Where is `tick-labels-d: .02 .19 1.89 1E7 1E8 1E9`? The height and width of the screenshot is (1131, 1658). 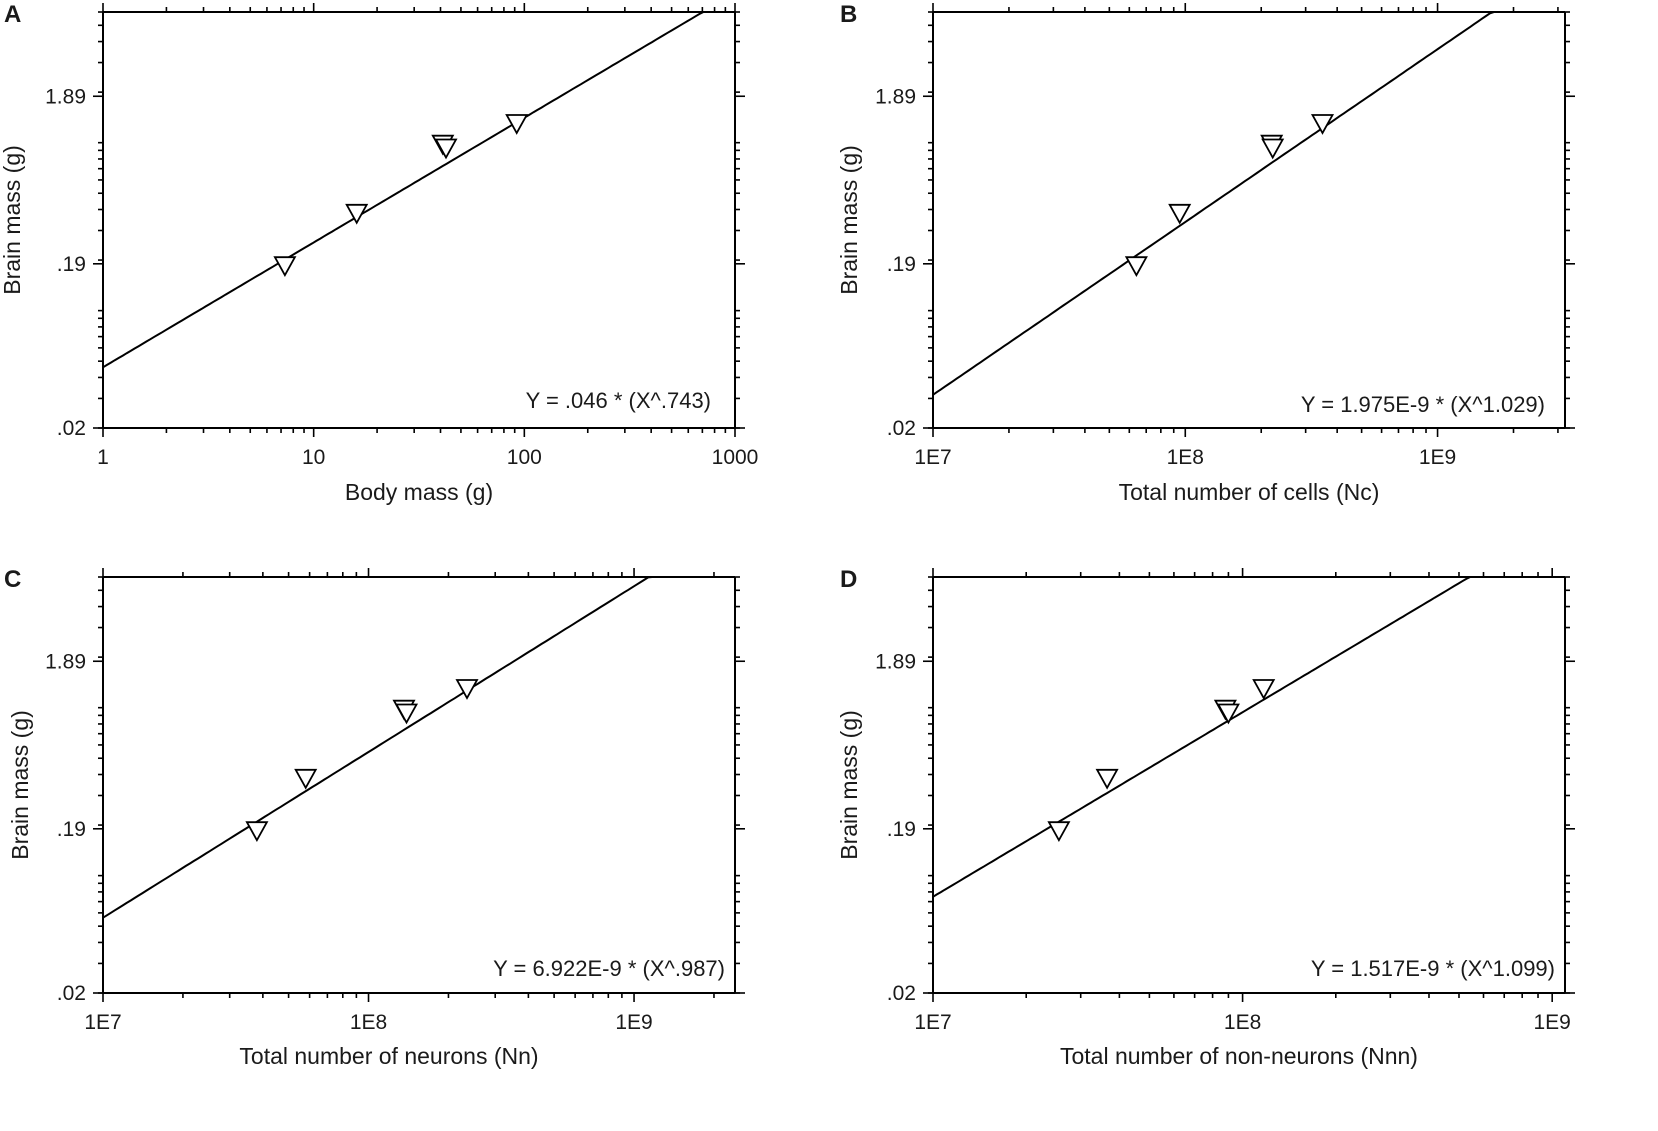 tick-labels-d: .02 .19 1.89 1E7 1E8 1E9 is located at coordinates (1223, 842).